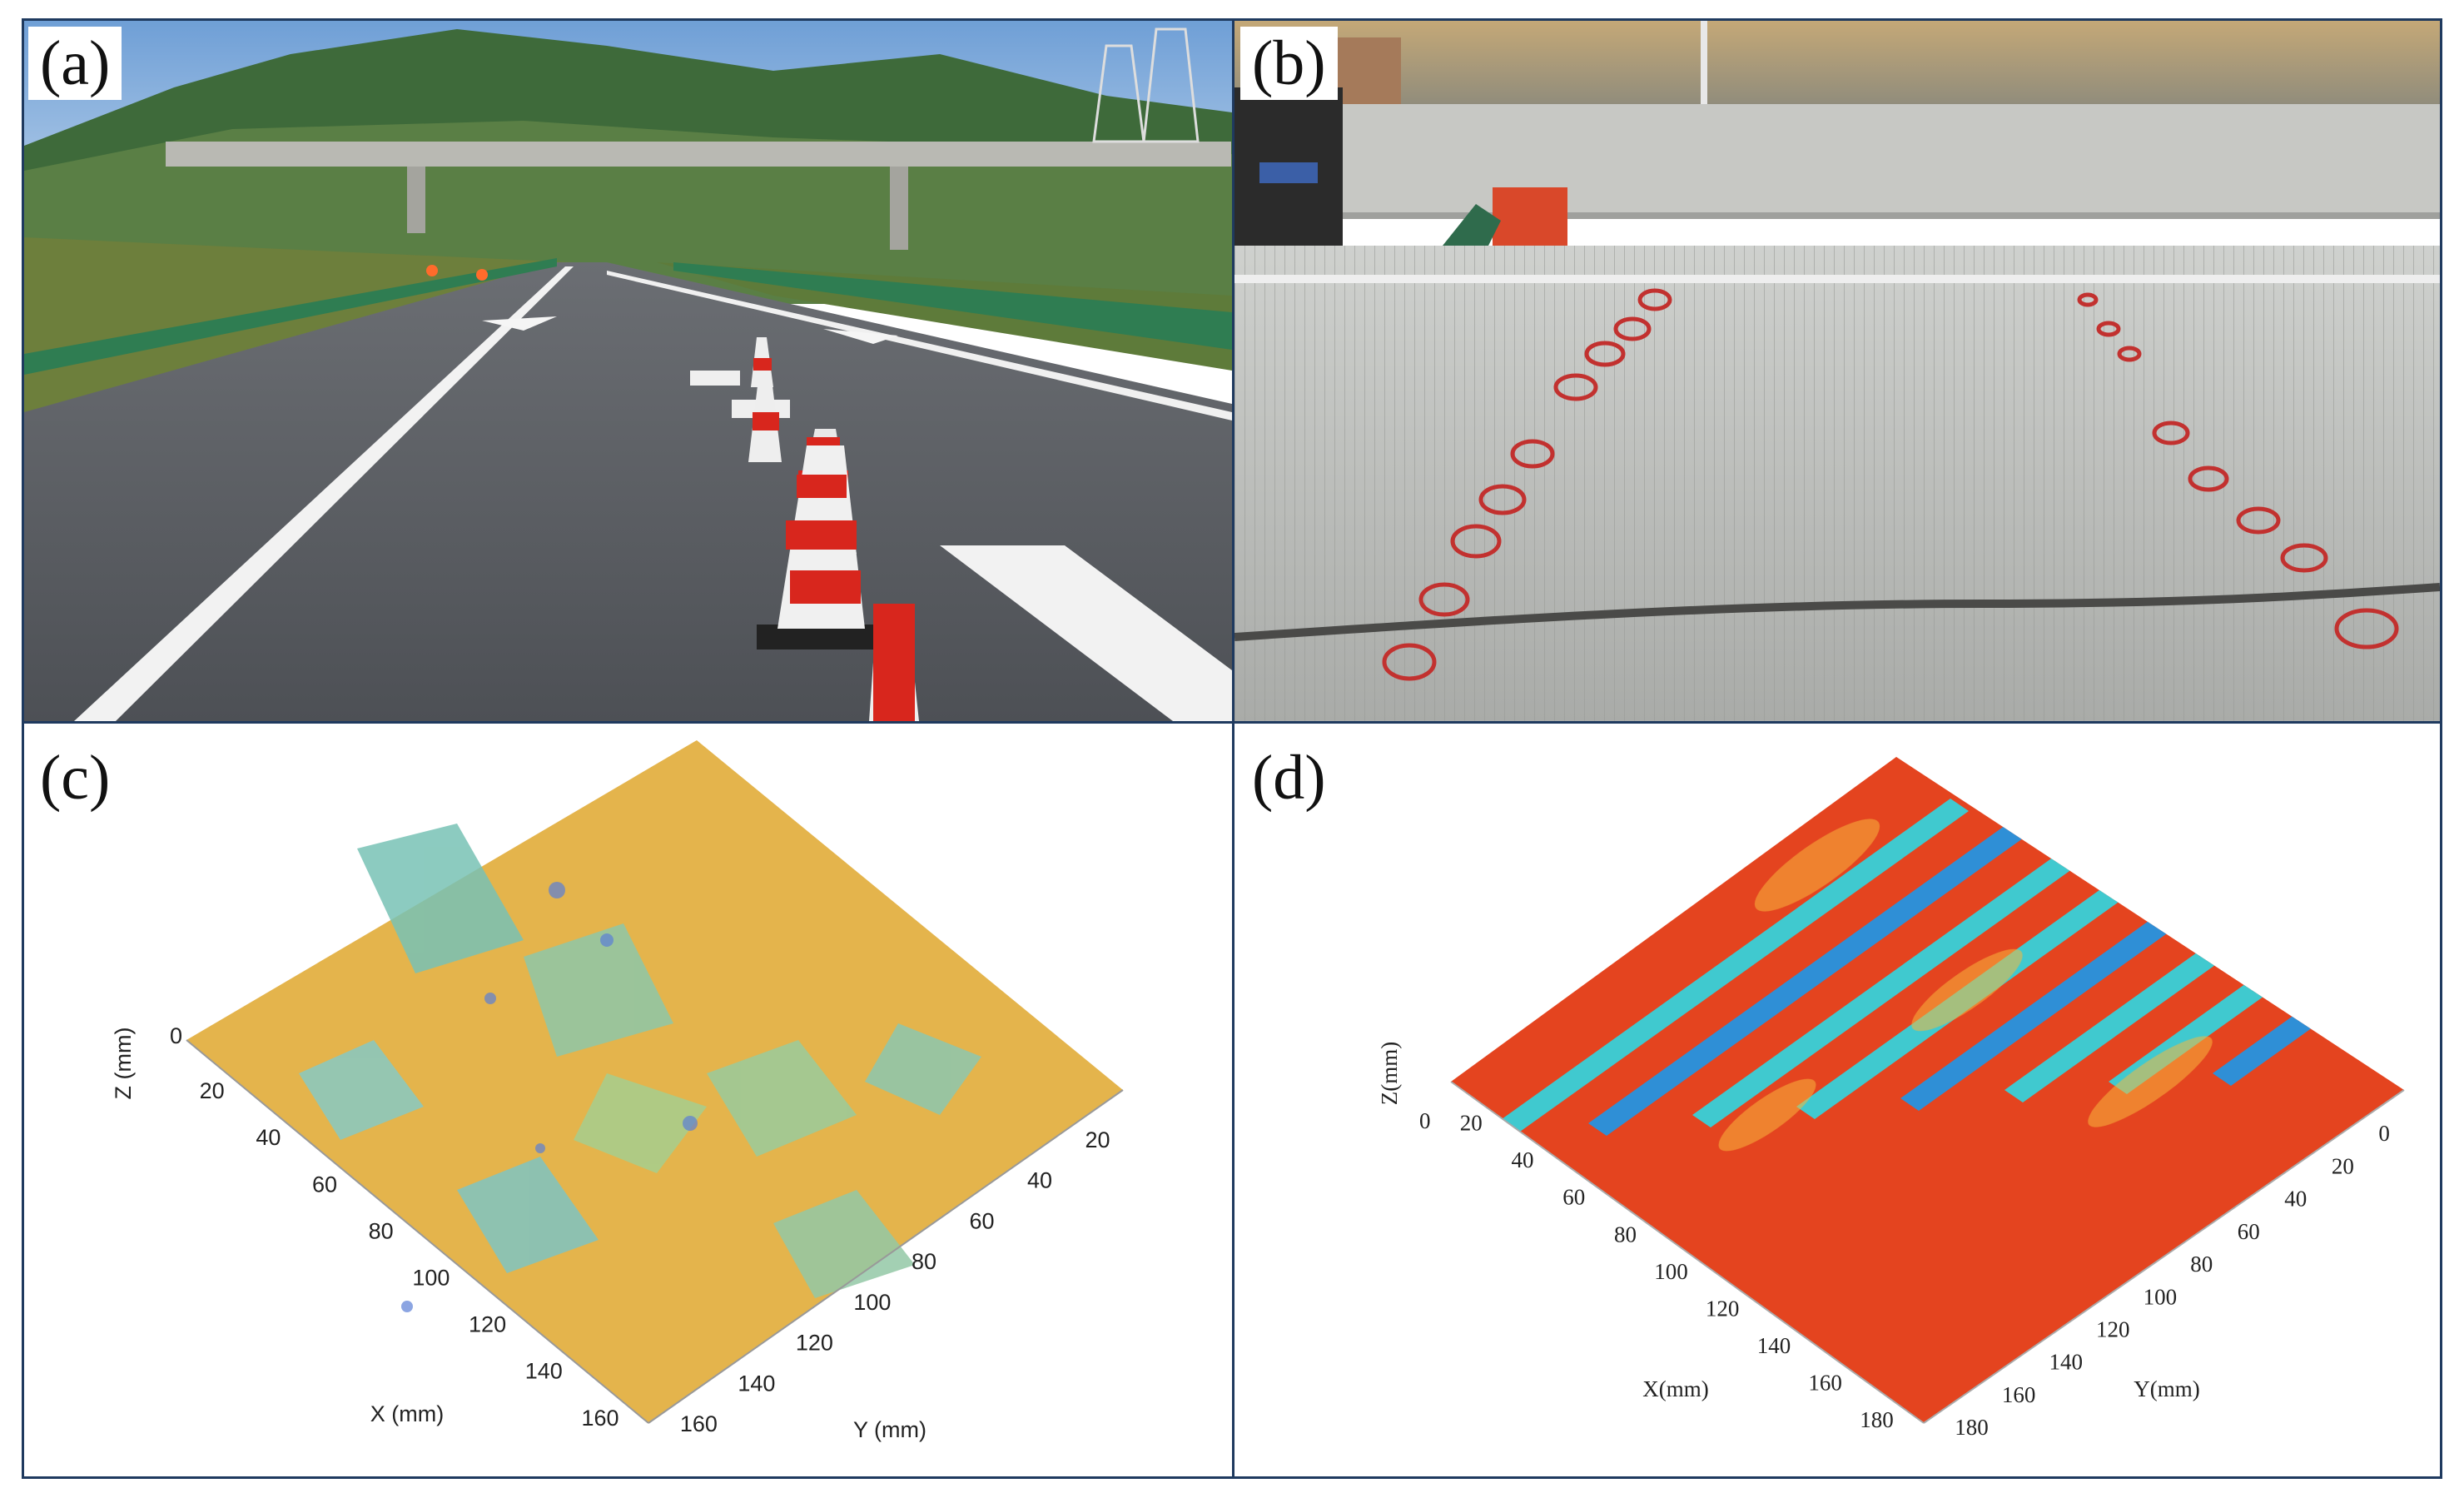  I want to click on z-axis-label: Z (mm), so click(123, 1064).